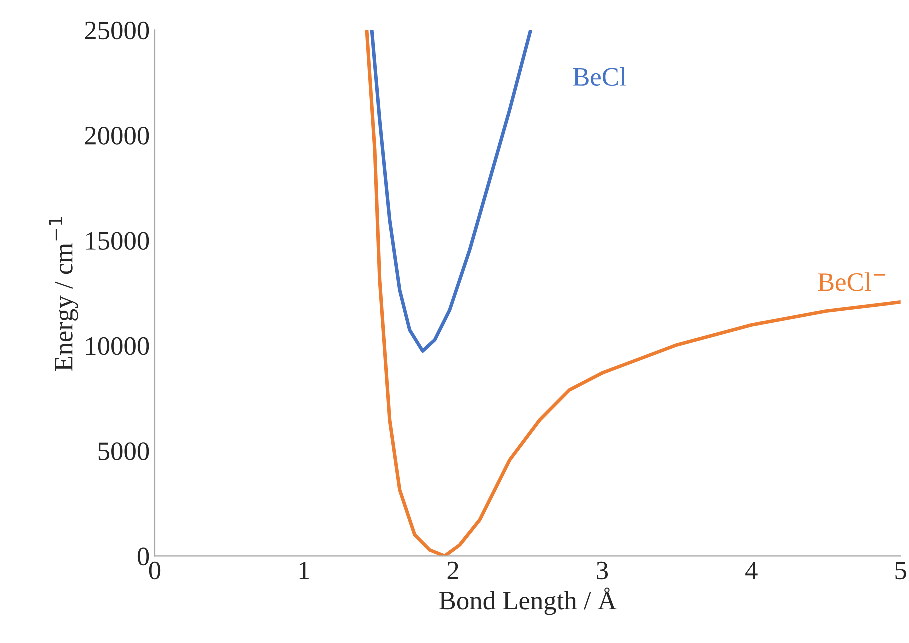  I want to click on x-tick-label: 5, so click(901, 571).